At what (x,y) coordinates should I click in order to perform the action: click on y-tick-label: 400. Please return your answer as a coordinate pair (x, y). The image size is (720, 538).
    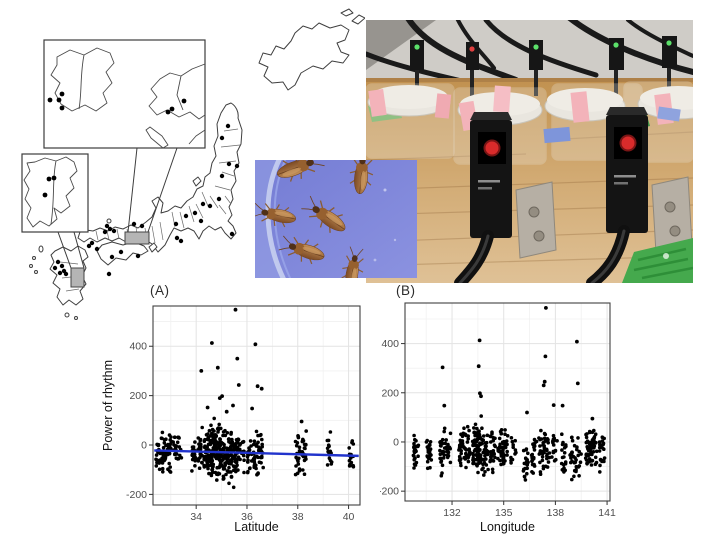
    Looking at the image, I should click on (390, 344).